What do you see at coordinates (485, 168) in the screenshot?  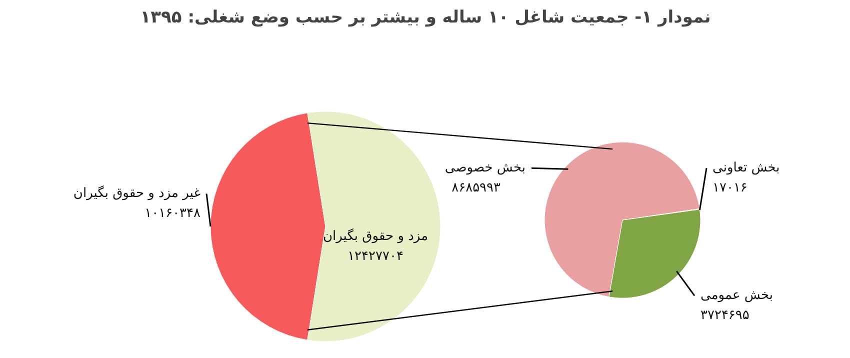 I see `slice-label: بخش خصوصی` at bounding box center [485, 168].